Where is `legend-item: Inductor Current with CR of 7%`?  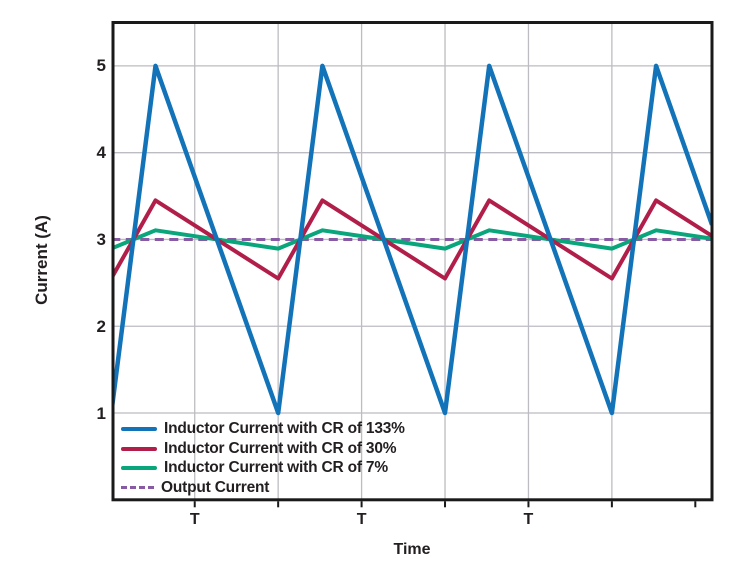 legend-item: Inductor Current with CR of 7% is located at coordinates (263, 468).